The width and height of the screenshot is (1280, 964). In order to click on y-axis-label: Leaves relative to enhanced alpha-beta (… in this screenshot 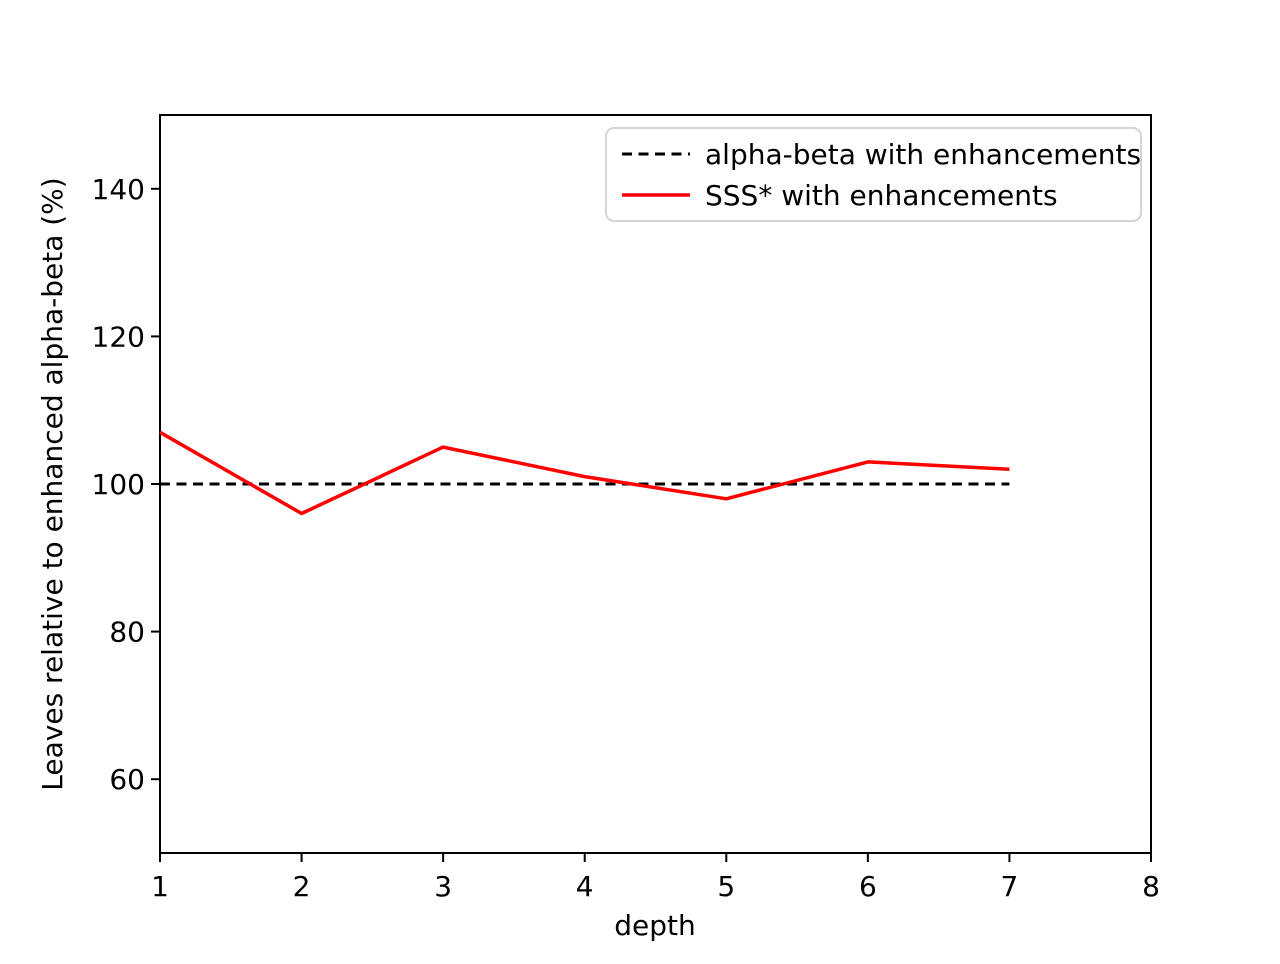, I will do `click(52, 483)`.